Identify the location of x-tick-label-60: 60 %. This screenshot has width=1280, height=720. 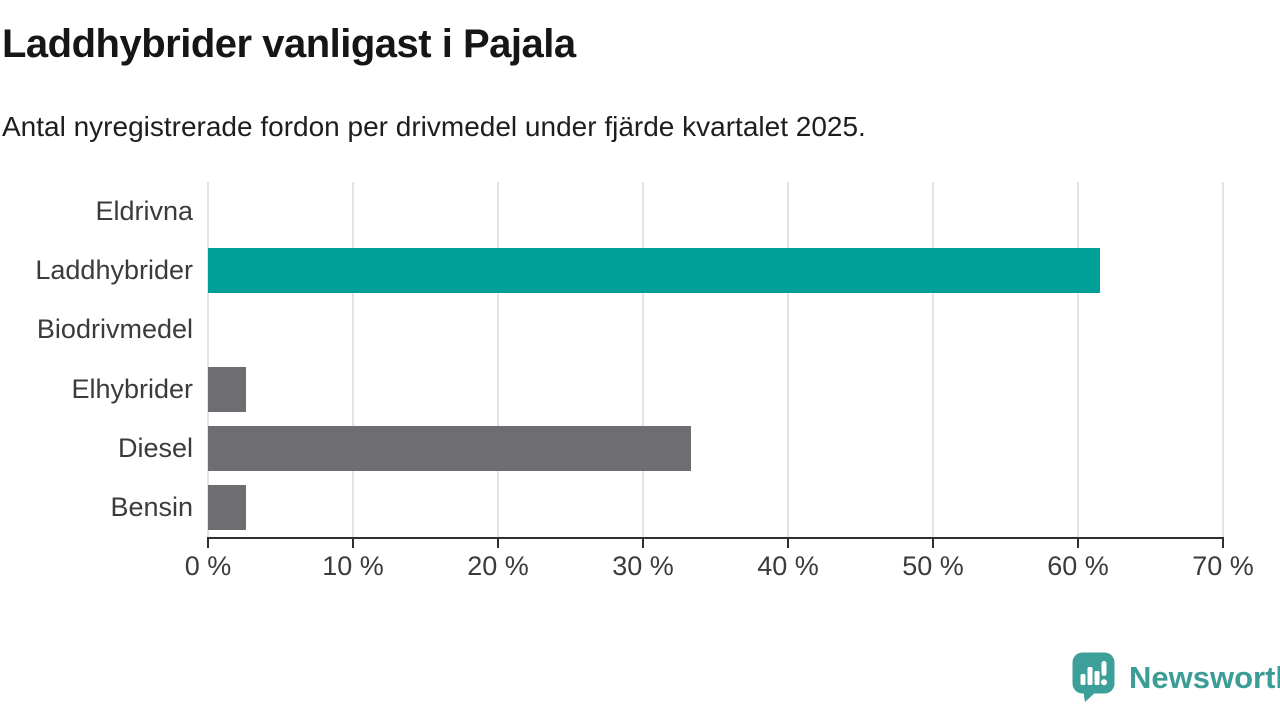
(1078, 566).